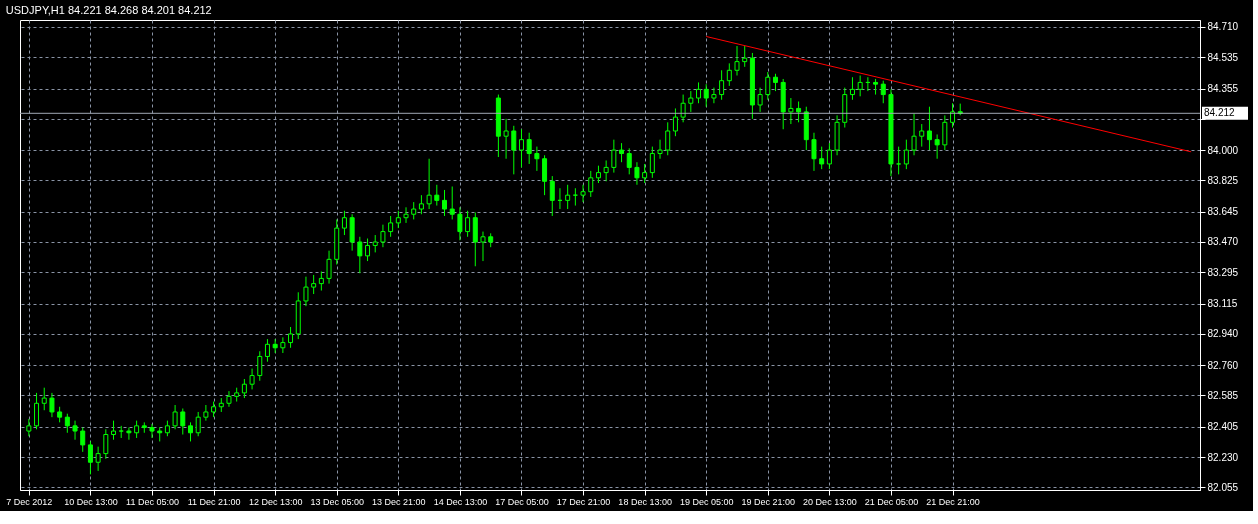  I want to click on ref-line-label: 84.212, so click(1220, 113).